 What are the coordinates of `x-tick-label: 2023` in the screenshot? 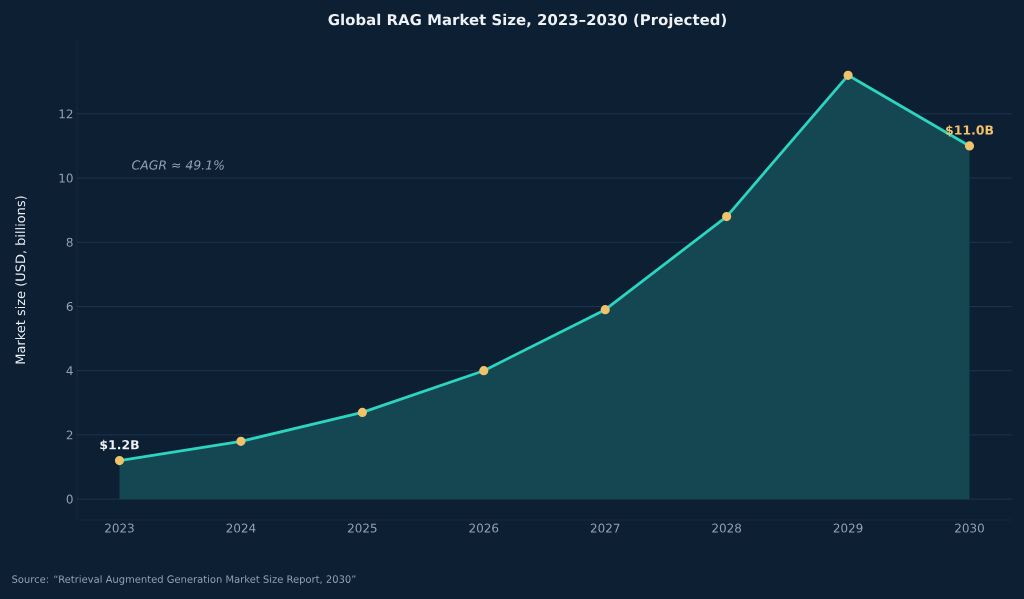 It's located at (119, 528).